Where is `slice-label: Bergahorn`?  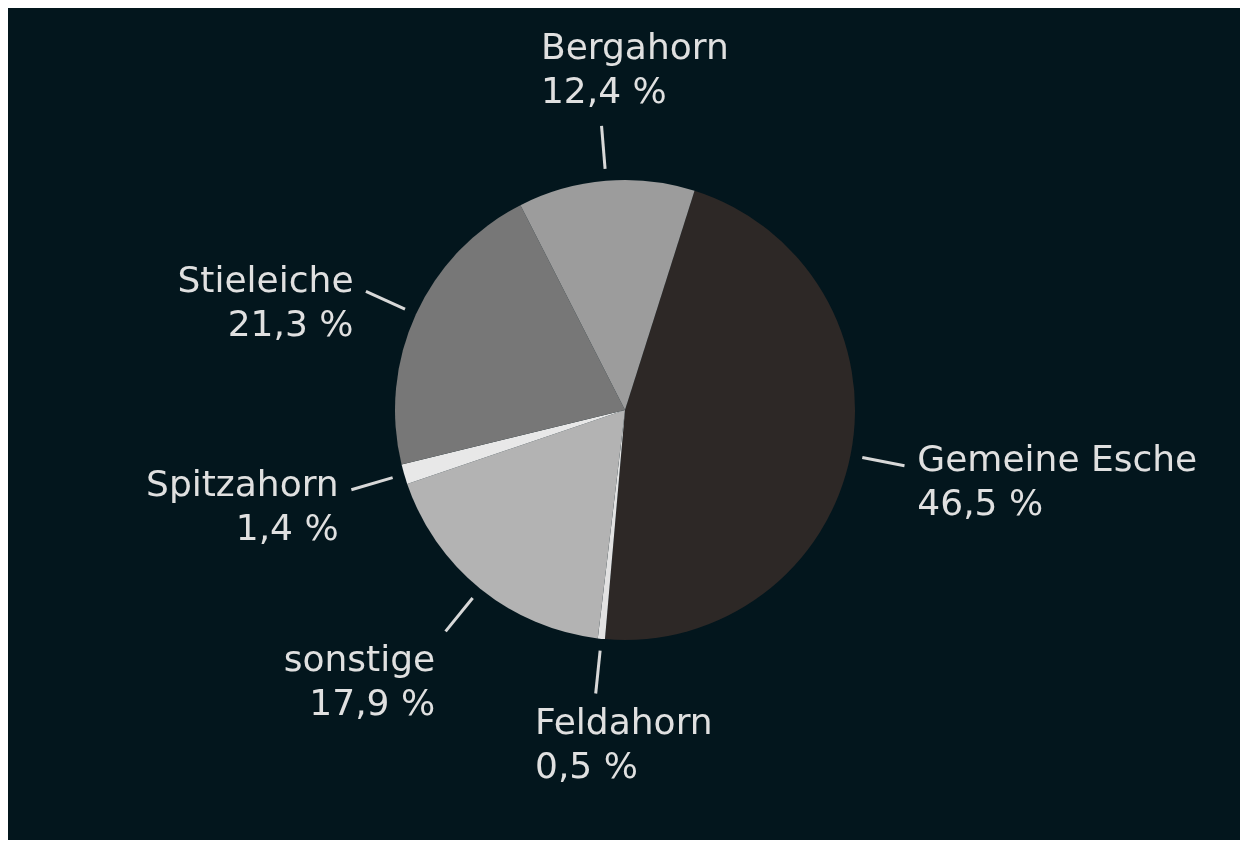 slice-label: Bergahorn is located at coordinates (634, 46).